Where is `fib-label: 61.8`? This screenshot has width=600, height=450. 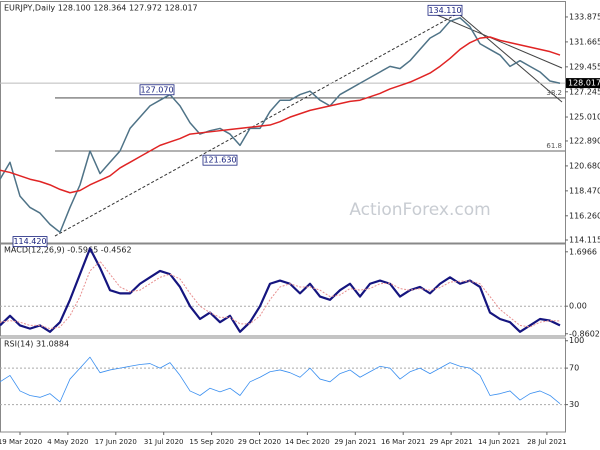 fib-label: 61.8 is located at coordinates (554, 146).